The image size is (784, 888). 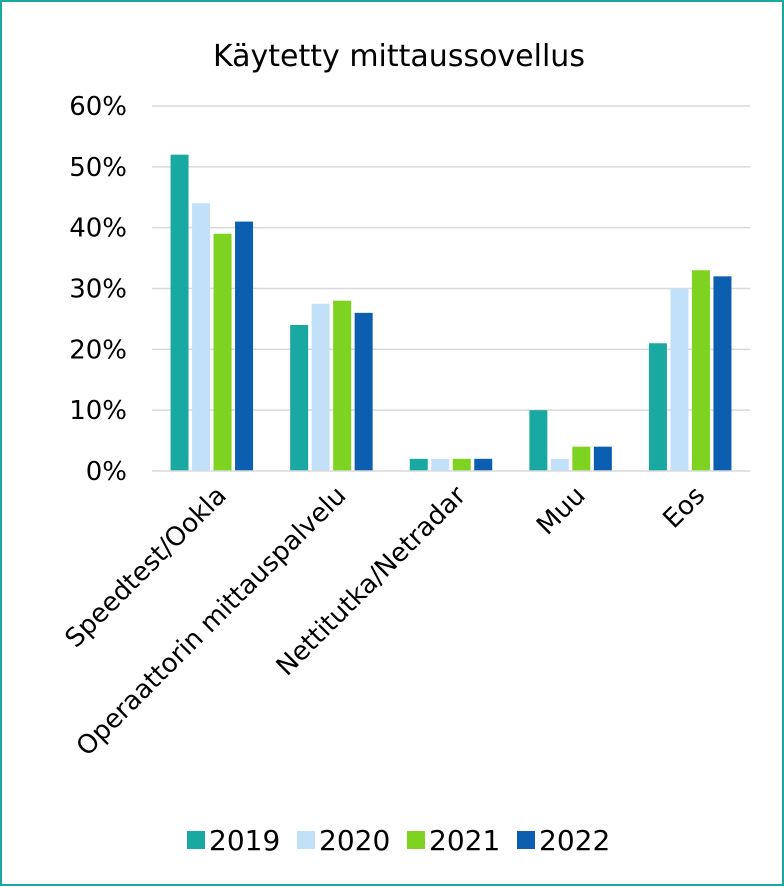 I want to click on category-label: Muu, so click(x=561, y=511).